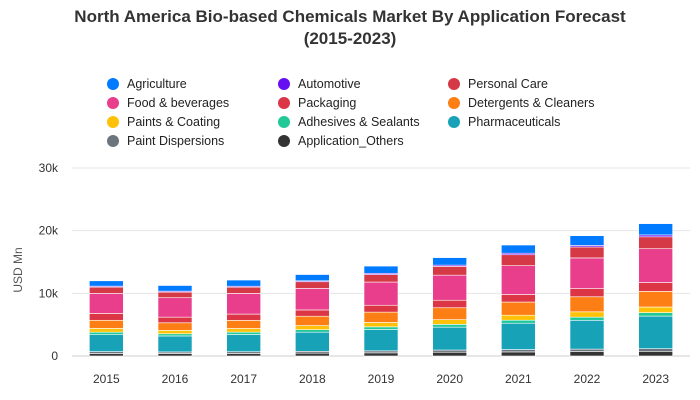  I want to click on bar-packaging-2015, so click(106, 317).